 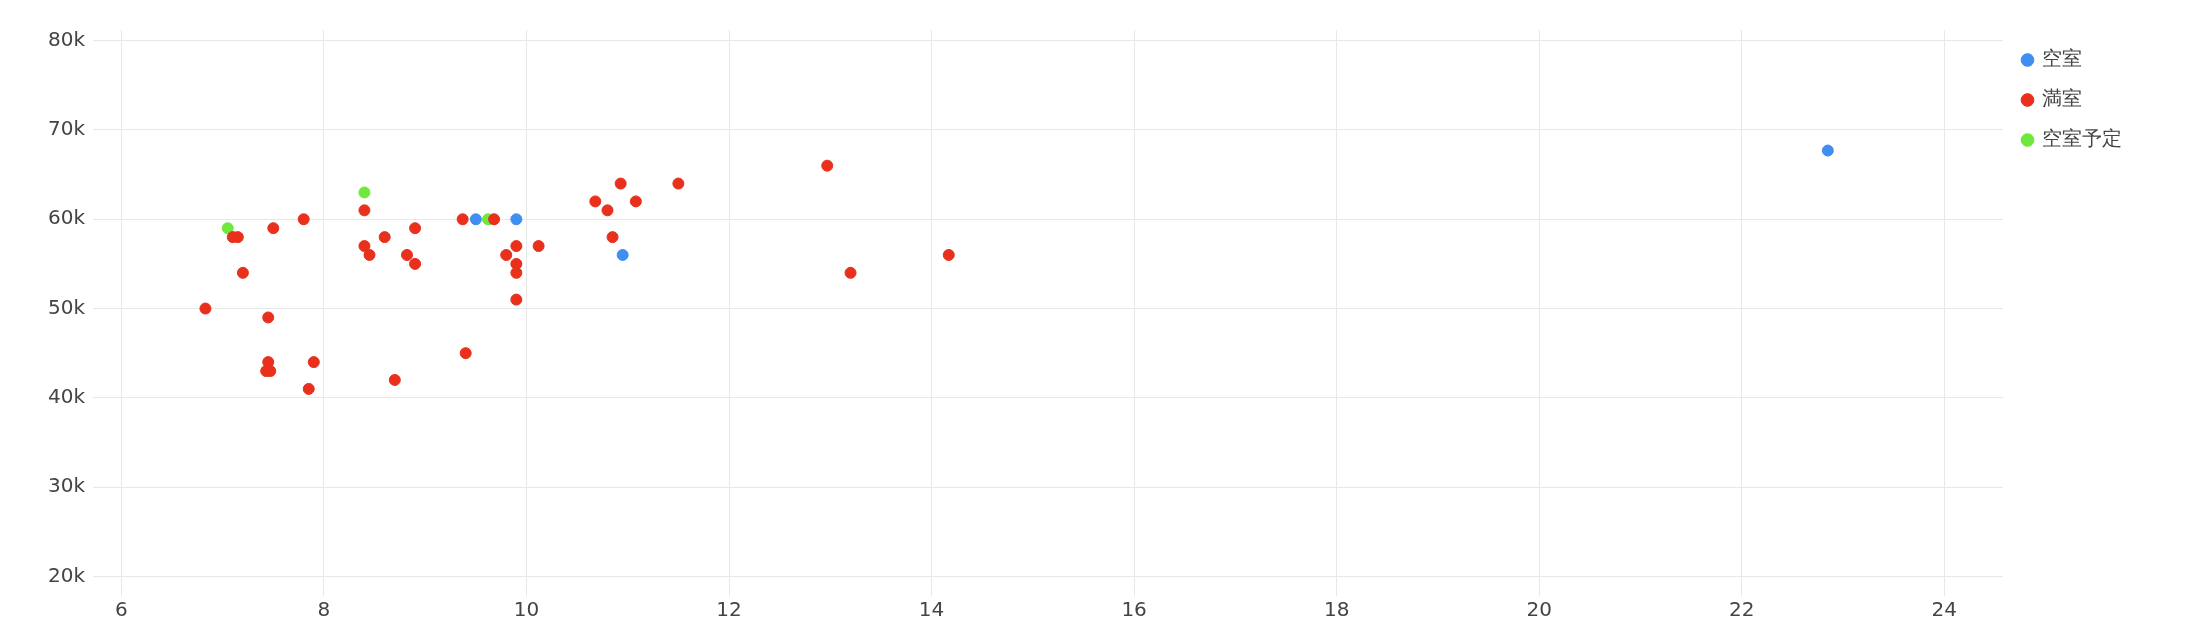 I want to click on legend-label: 空室予定, so click(x=2082, y=138).